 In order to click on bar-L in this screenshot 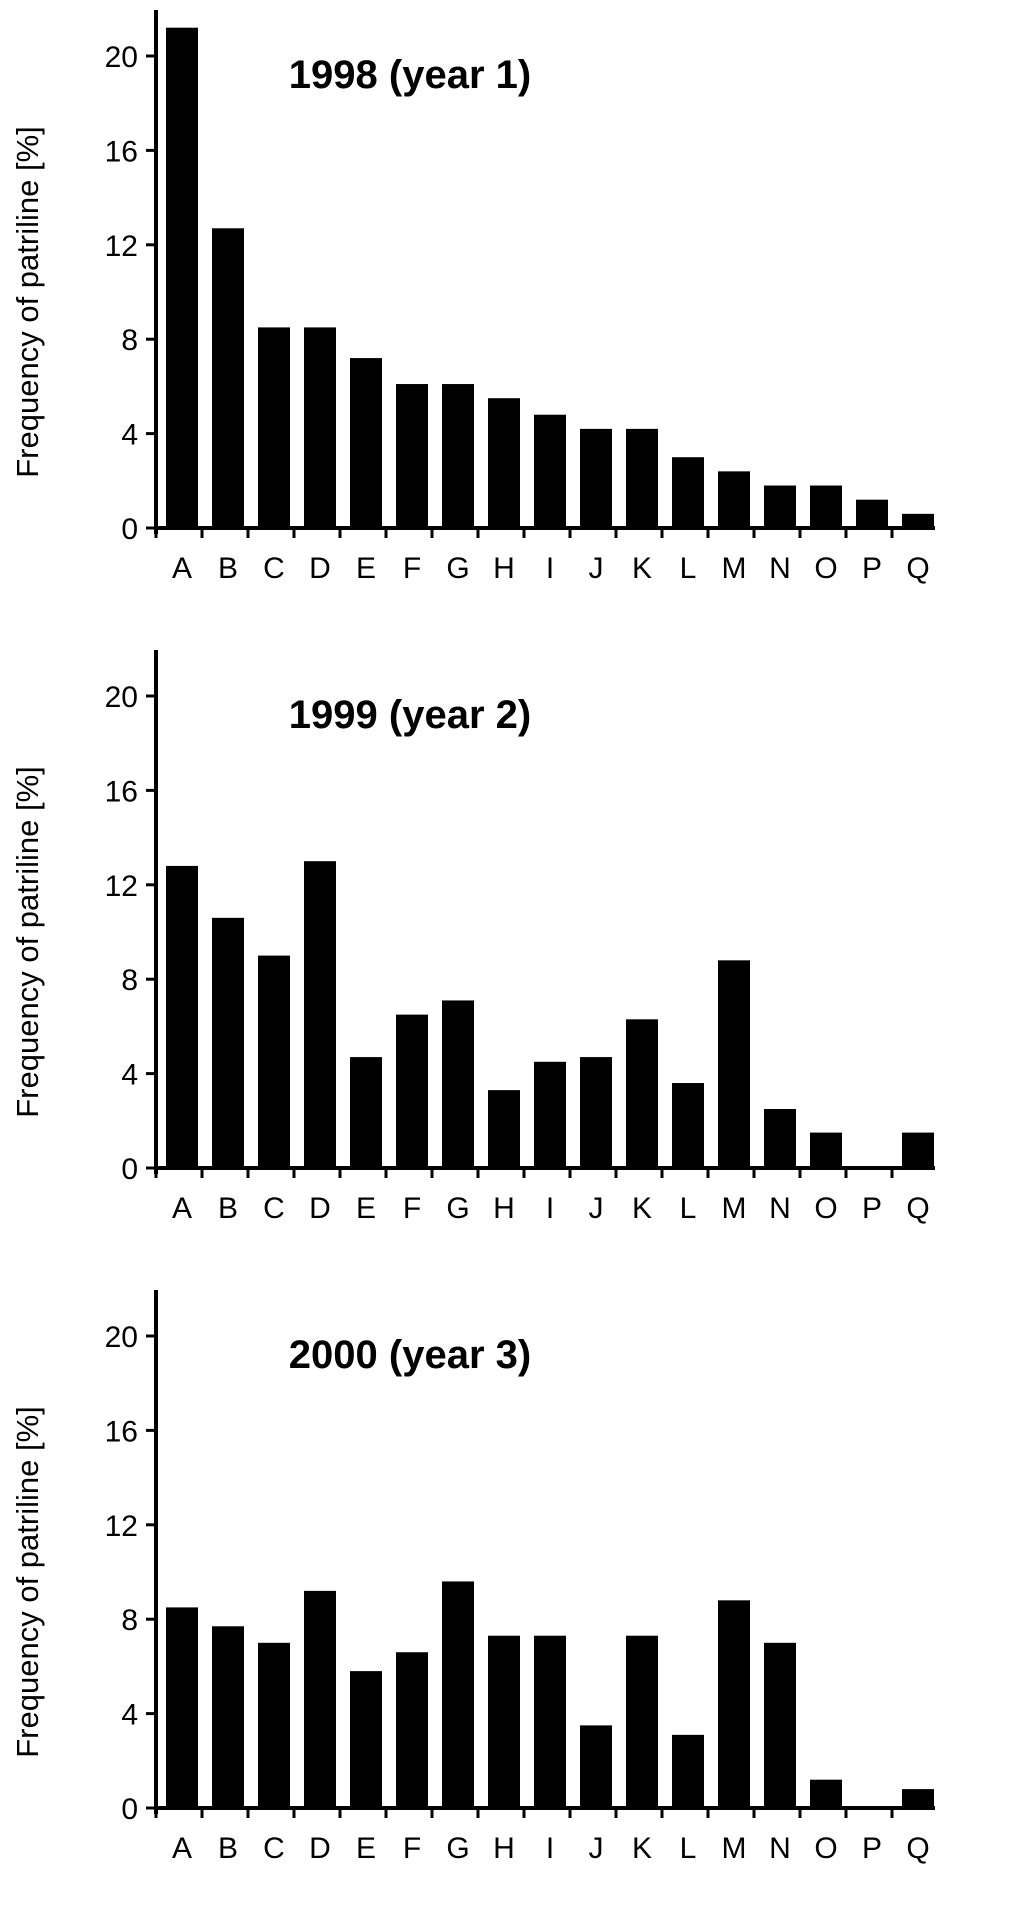, I will do `click(688, 1771)`.